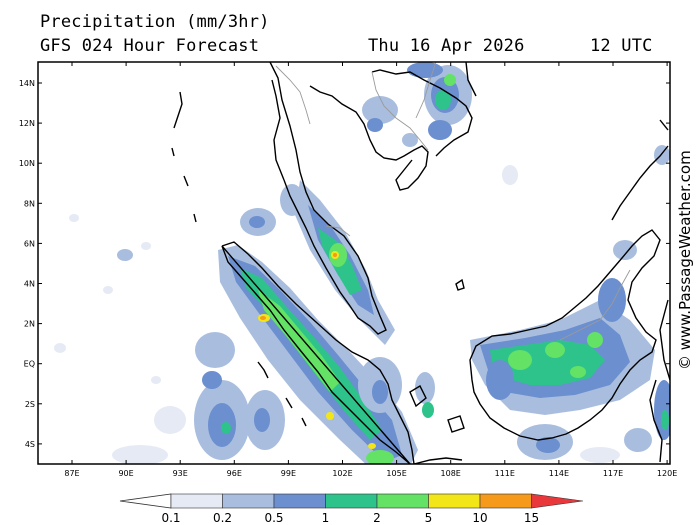  I want to click on colorbar-label: 0.5, so click(273, 518).